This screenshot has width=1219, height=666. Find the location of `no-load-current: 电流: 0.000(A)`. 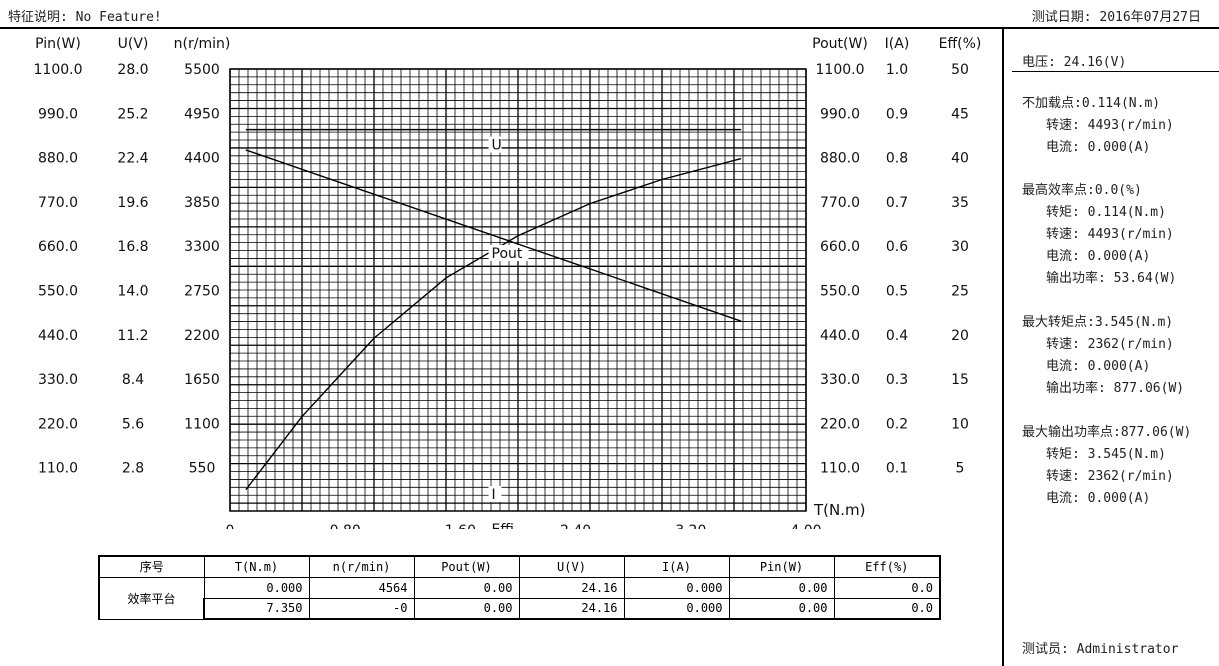

no-load-current: 电流: 0.000(A) is located at coordinates (1098, 147).